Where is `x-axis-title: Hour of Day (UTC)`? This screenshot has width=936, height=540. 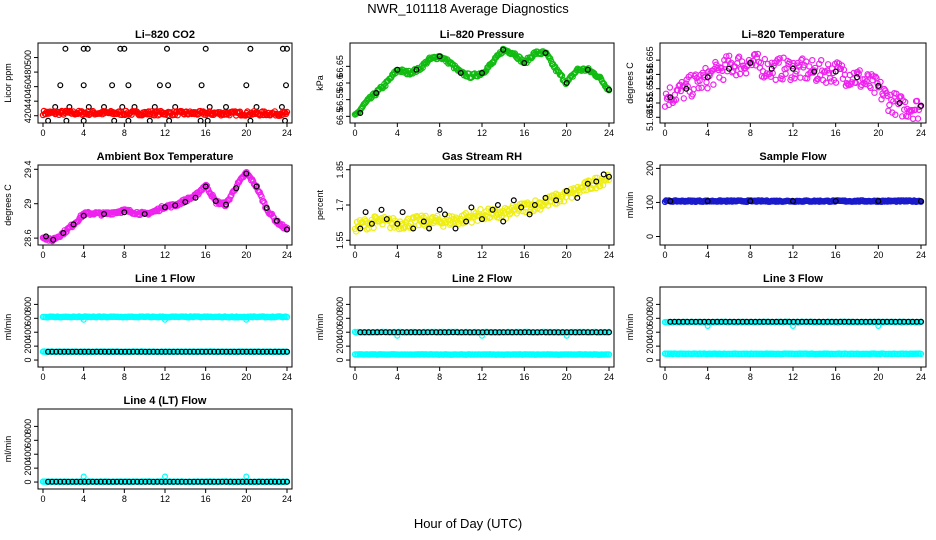 x-axis-title: Hour of Day (UTC) is located at coordinates (468, 523).